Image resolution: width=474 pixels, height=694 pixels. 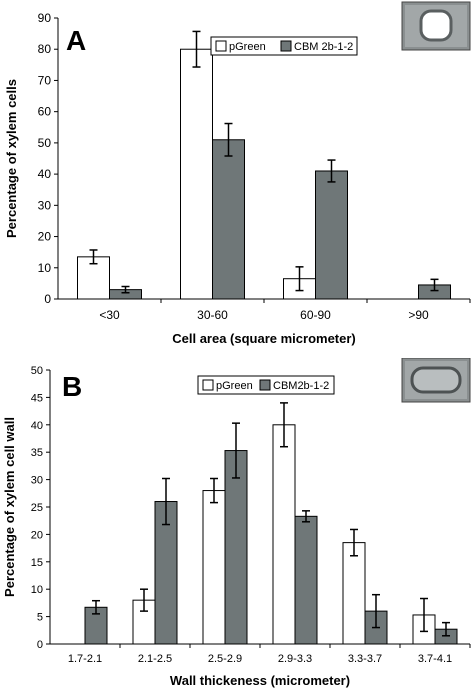 I want to click on legend: pGreen CBM 2b-1-2, so click(x=284, y=46).